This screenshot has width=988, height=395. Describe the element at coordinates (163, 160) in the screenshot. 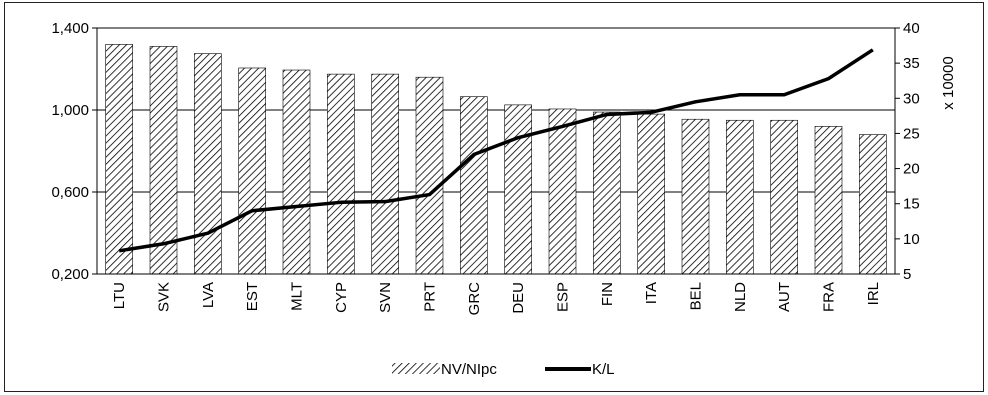

I see `bar-svk` at that location.